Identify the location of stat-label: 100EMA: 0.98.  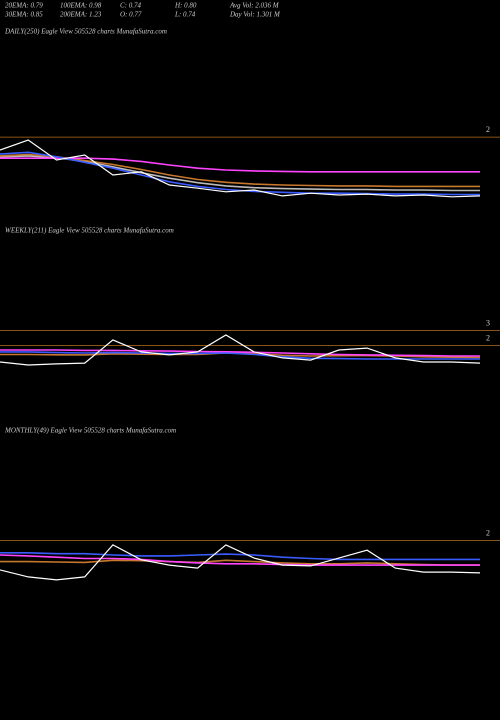
(81, 6).